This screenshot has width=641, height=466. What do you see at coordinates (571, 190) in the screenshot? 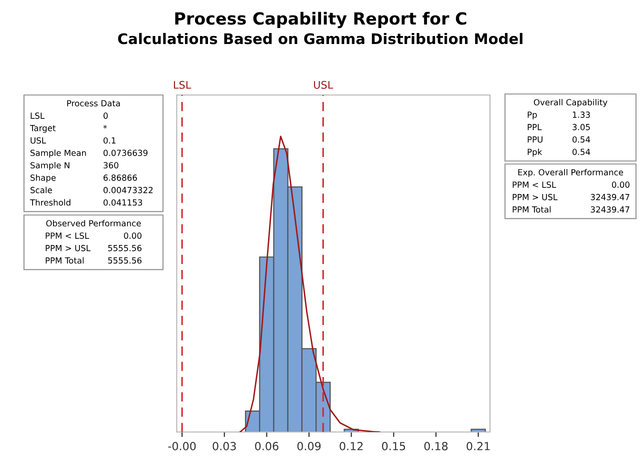
I see `text: Exp. Overall Performance PPM < LSL 0.00 PPM > USL 32439.47 PPM Total 32439.47` at bounding box center [571, 190].